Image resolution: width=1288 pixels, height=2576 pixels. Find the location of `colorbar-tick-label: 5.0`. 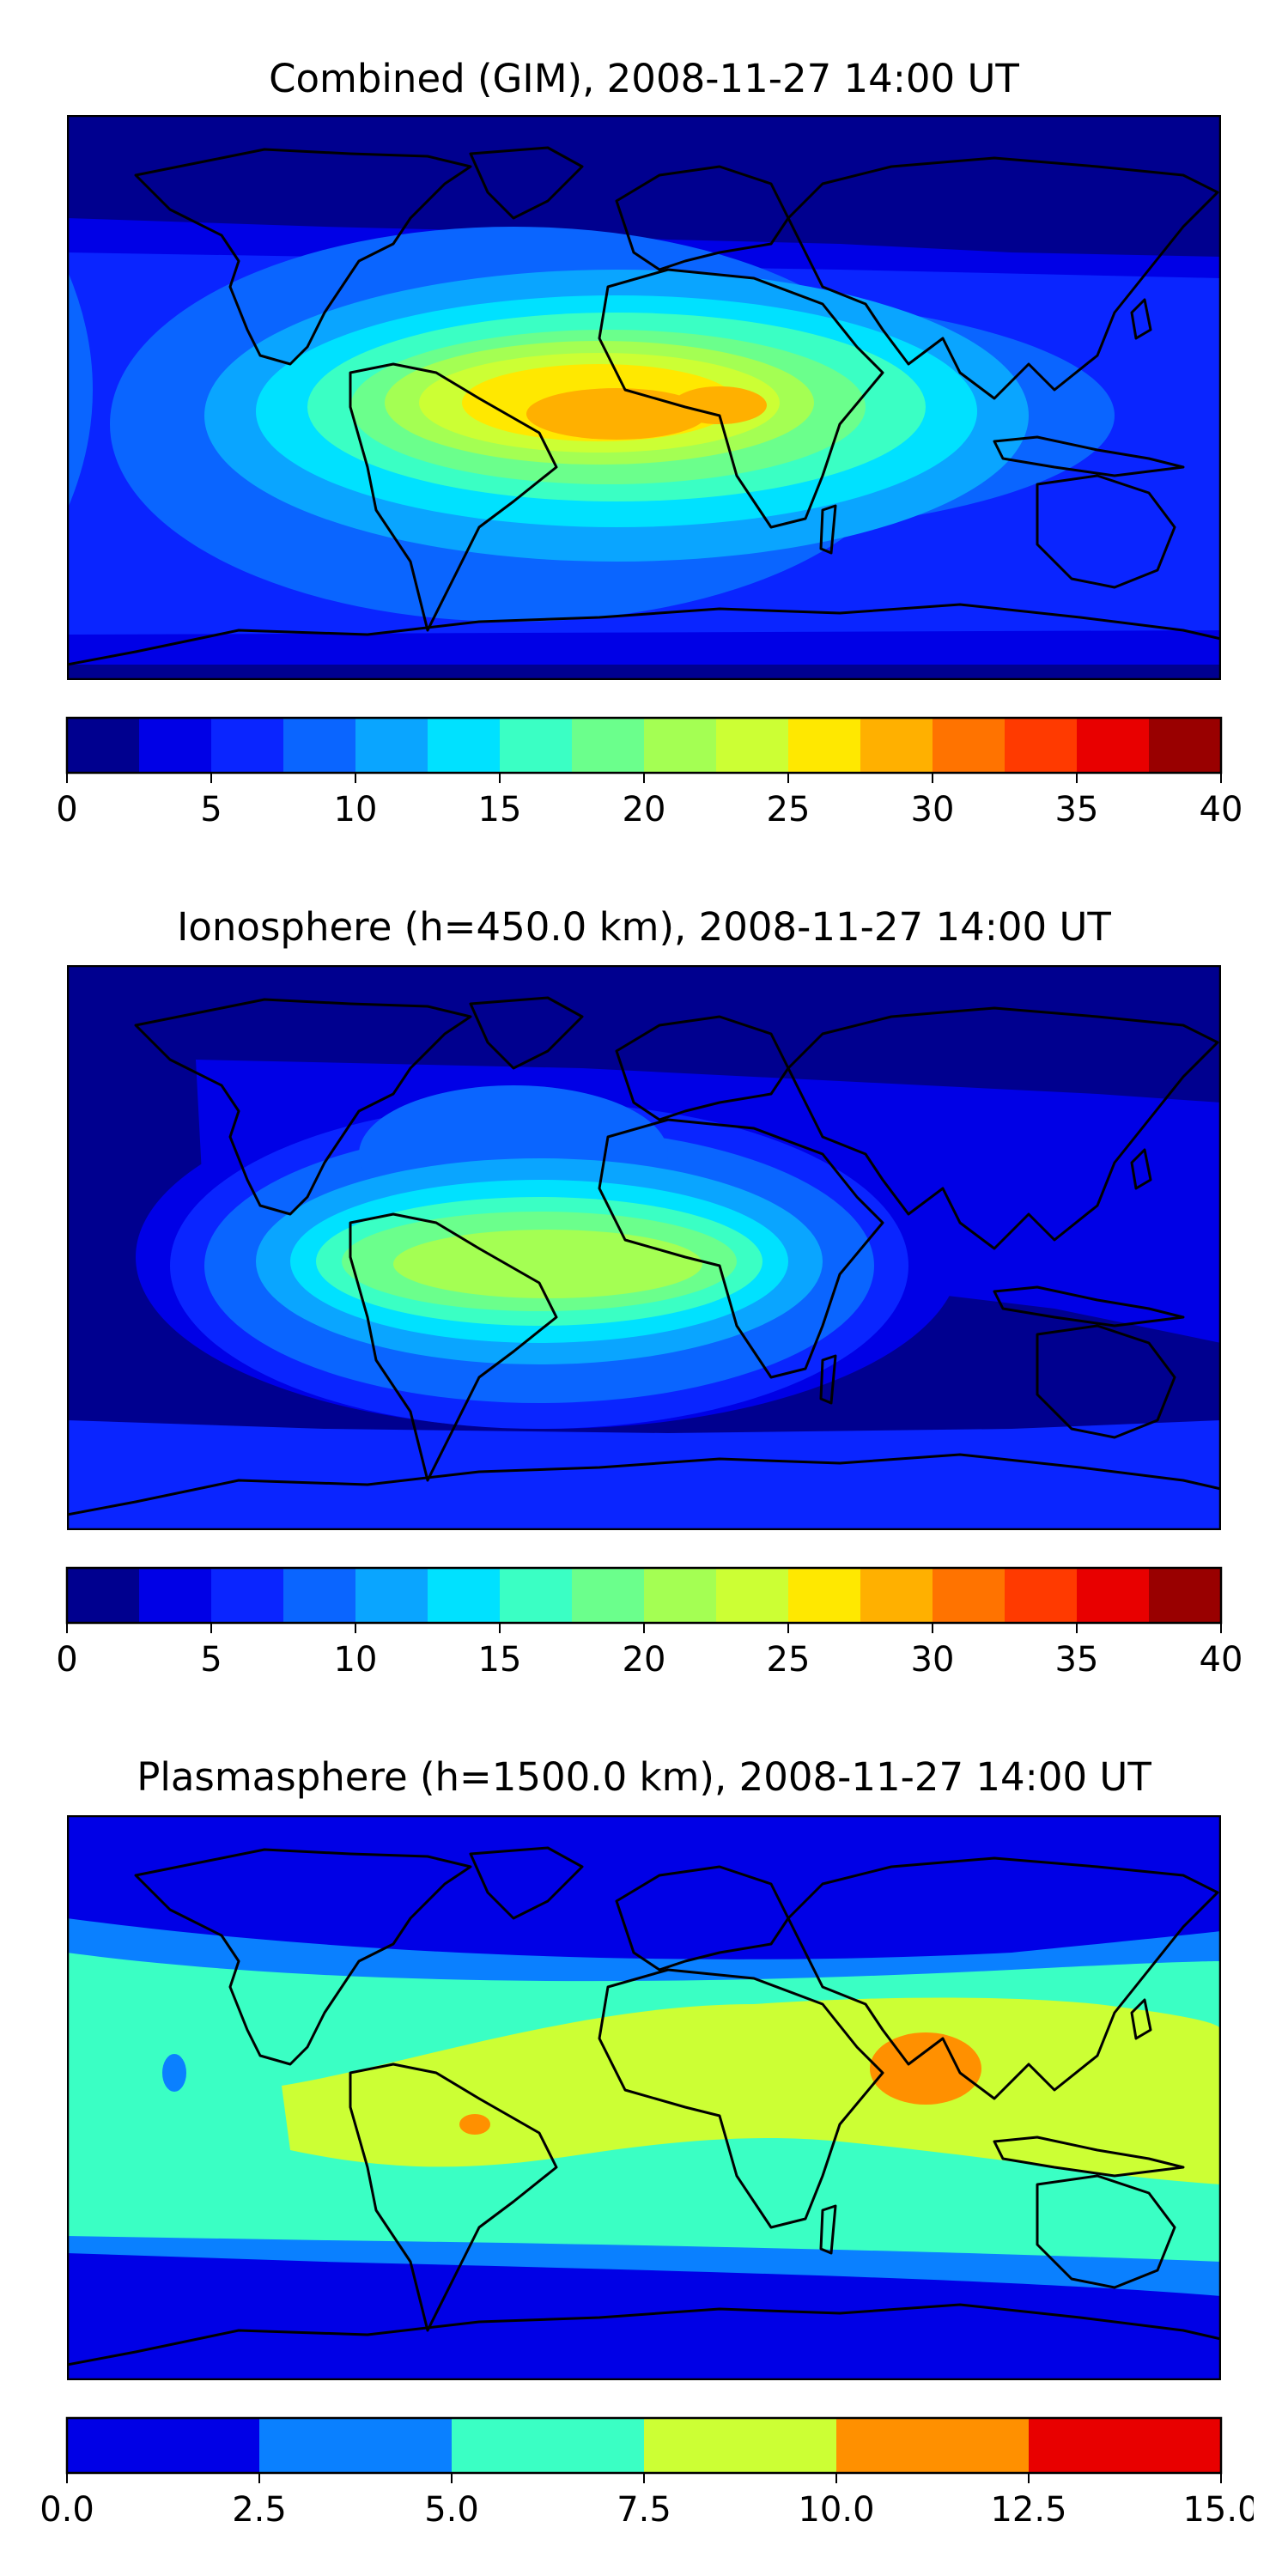

colorbar-tick-label: 5.0 is located at coordinates (452, 2510).